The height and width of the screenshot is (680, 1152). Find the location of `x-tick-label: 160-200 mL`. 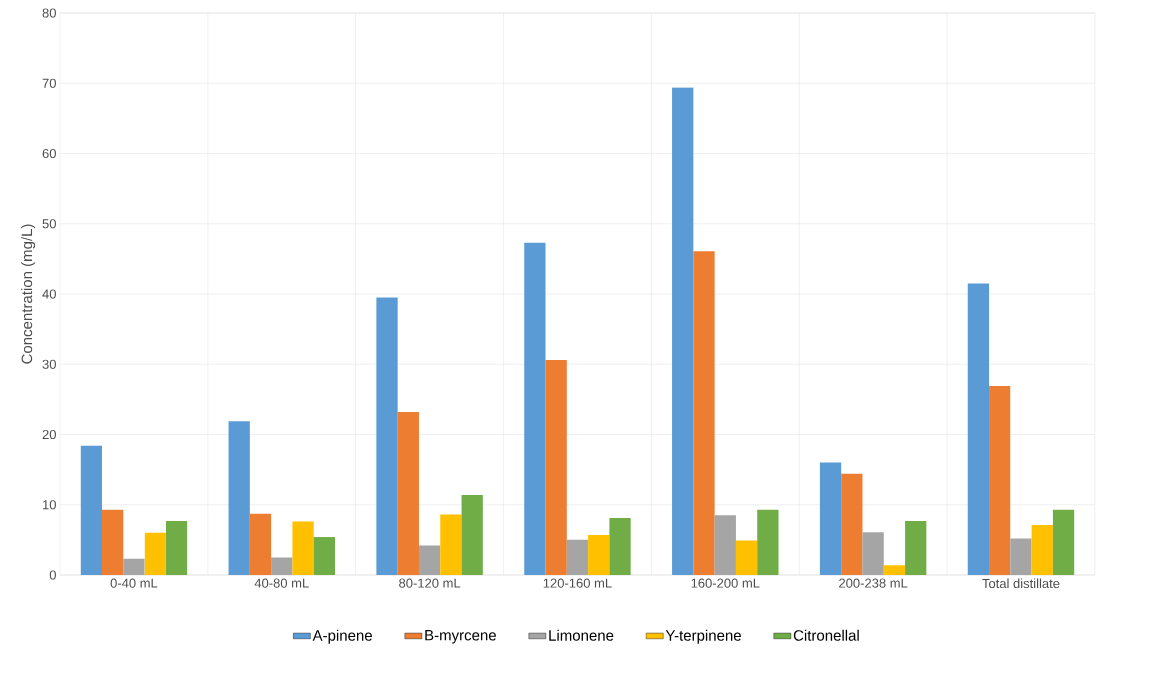

x-tick-label: 160-200 mL is located at coordinates (725, 583).